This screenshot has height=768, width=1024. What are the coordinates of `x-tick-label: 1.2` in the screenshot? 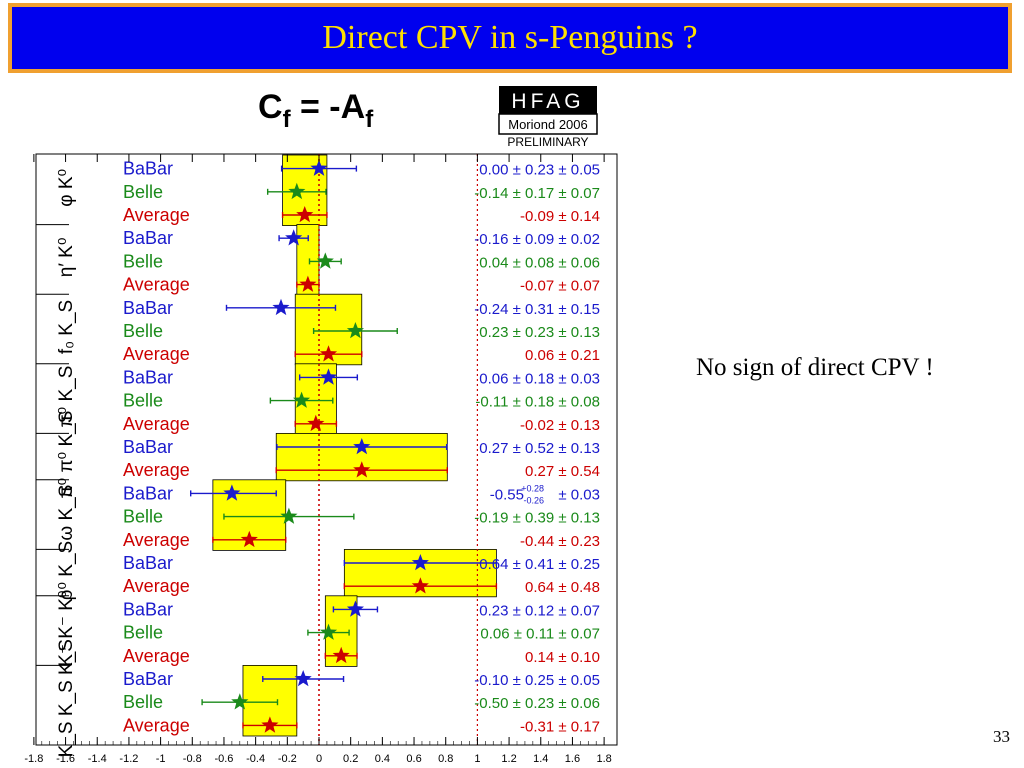 It's located at (508, 759).